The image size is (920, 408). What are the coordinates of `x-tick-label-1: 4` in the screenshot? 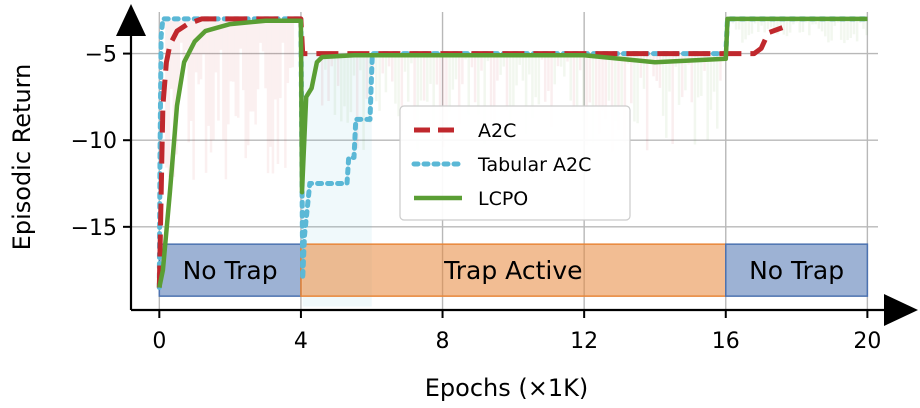 It's located at (301, 341).